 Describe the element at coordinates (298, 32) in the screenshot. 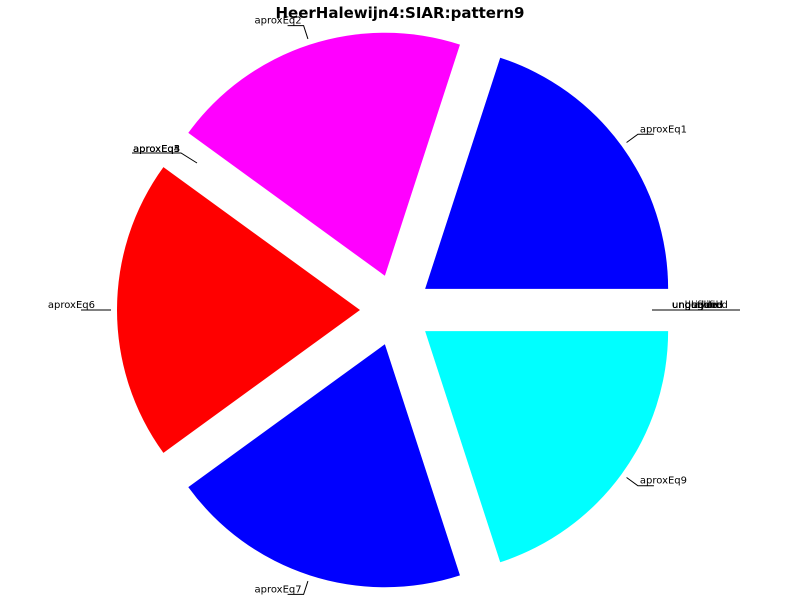

I see `leader-line-aproxEq2` at that location.